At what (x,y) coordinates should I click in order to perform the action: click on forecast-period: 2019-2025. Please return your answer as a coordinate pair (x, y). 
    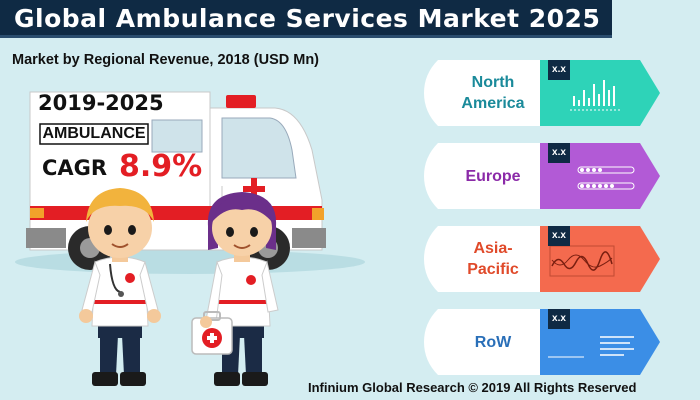
    Looking at the image, I should click on (101, 103).